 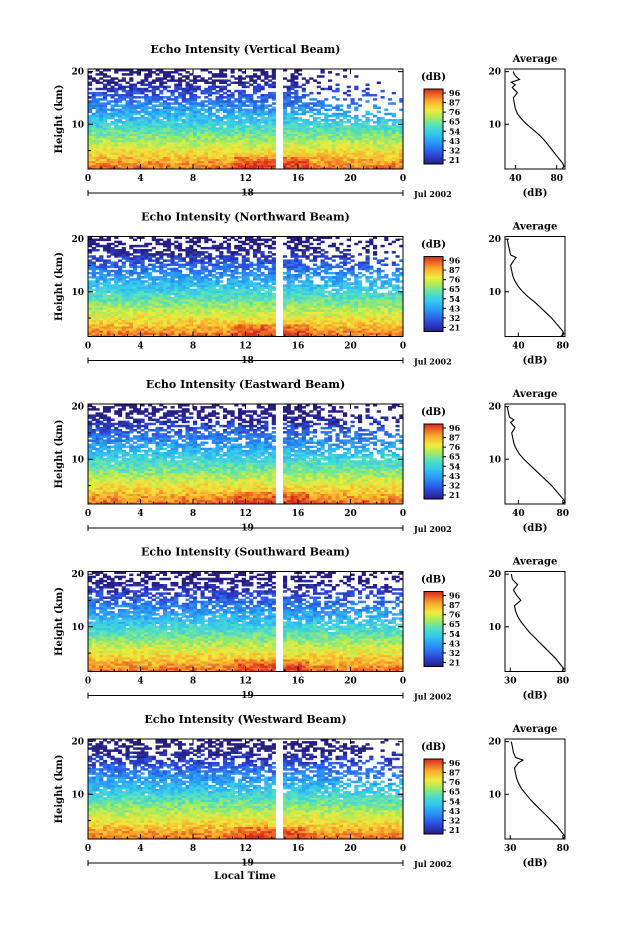 I want to click on profile-x-axis-label: (dB), so click(x=535, y=193).